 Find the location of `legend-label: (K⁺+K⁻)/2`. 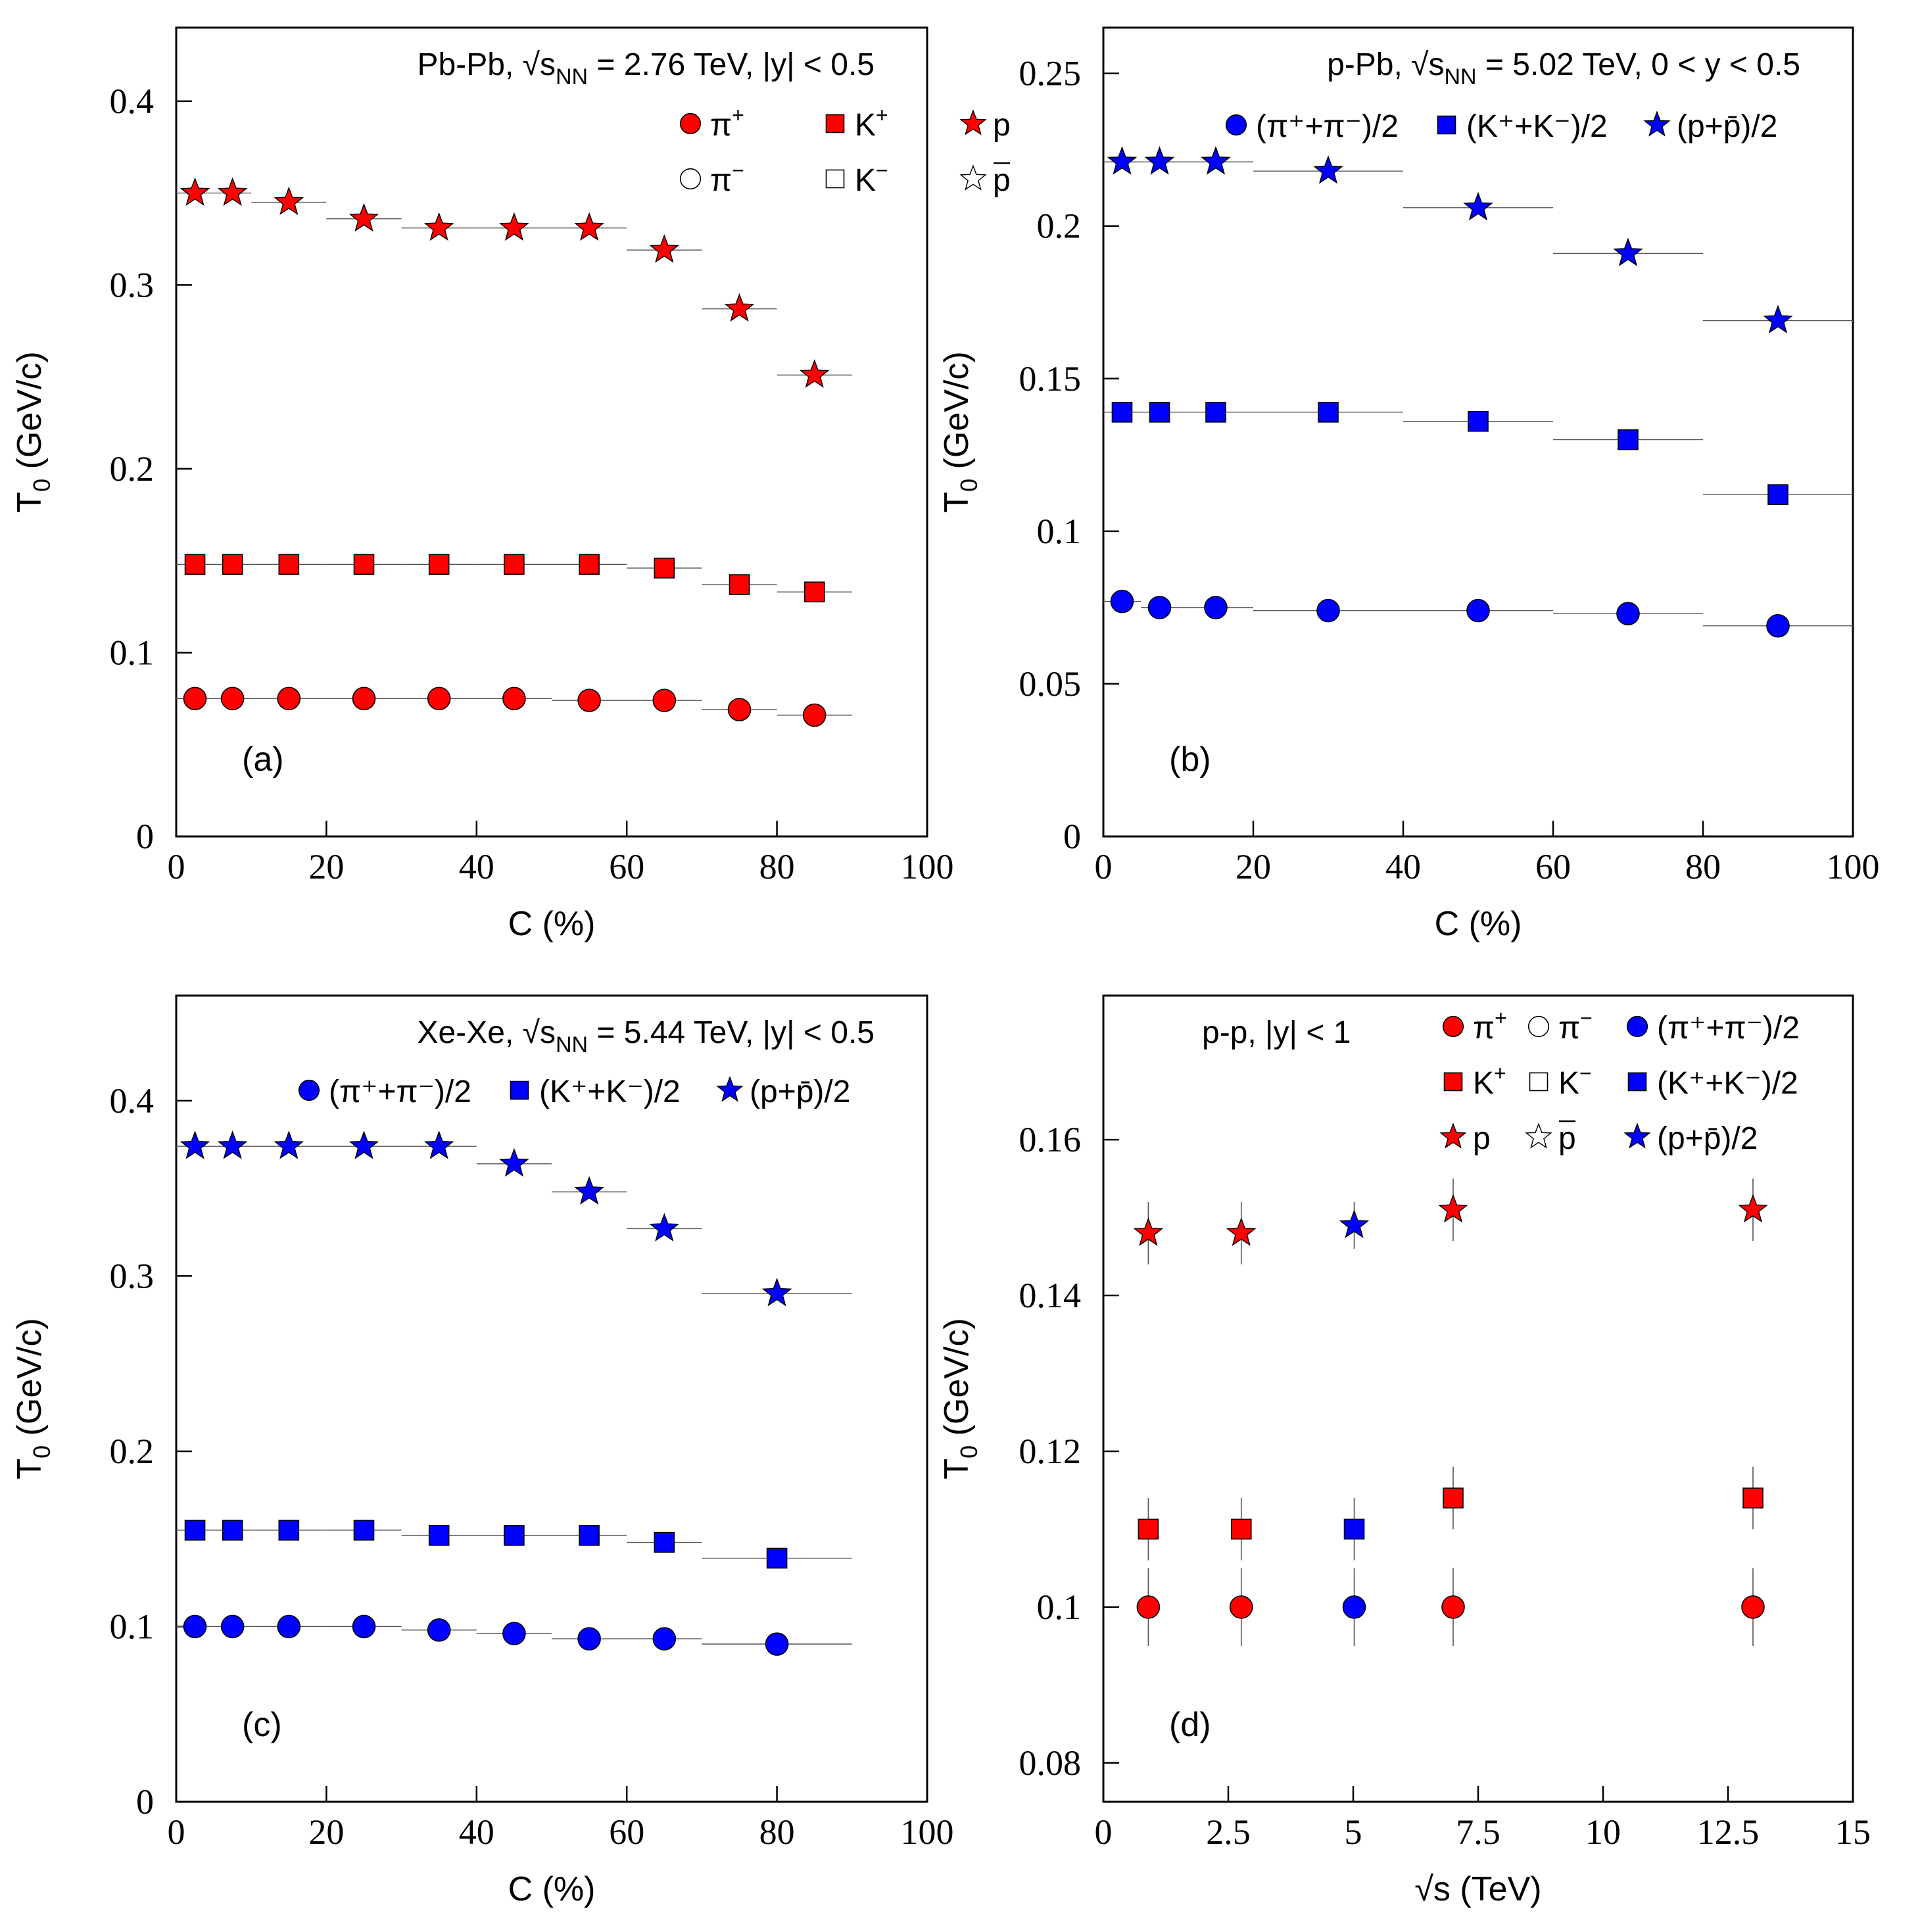

legend-label: (K⁺+K⁻)/2 is located at coordinates (1537, 126).